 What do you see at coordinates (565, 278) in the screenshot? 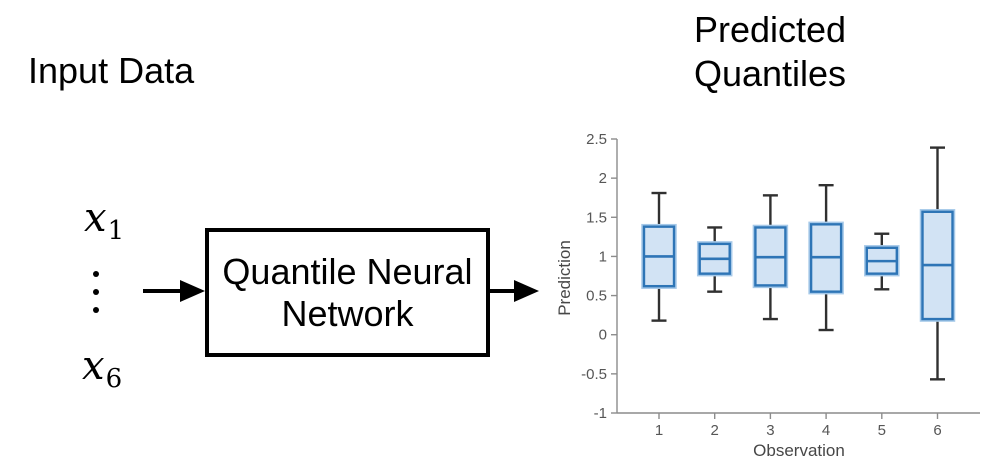
I see `y-axis-label: Prediction` at bounding box center [565, 278].